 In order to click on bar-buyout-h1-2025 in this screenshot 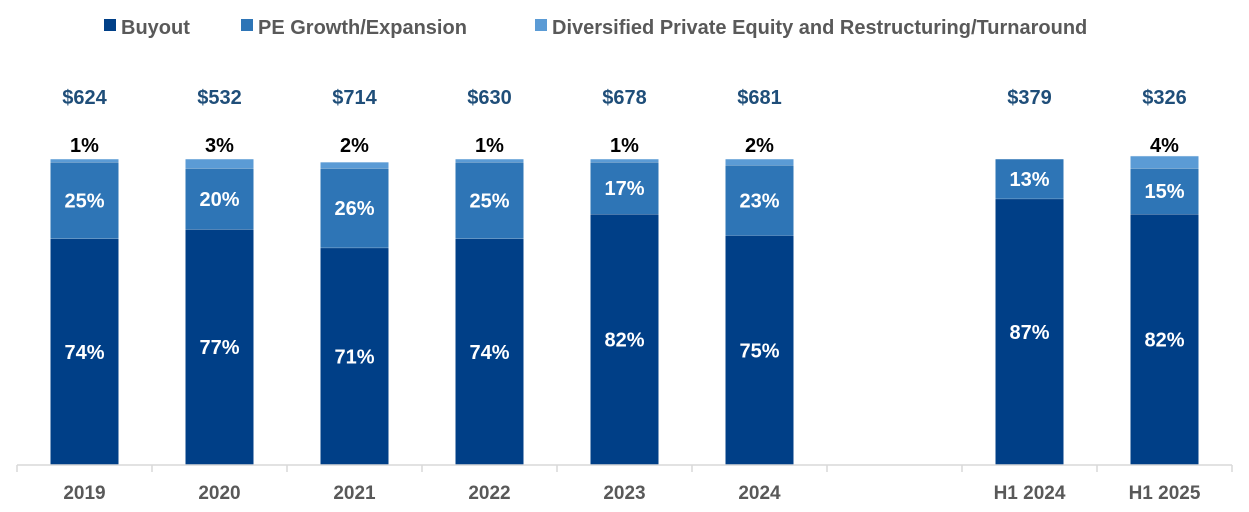, I will do `click(1164, 339)`.